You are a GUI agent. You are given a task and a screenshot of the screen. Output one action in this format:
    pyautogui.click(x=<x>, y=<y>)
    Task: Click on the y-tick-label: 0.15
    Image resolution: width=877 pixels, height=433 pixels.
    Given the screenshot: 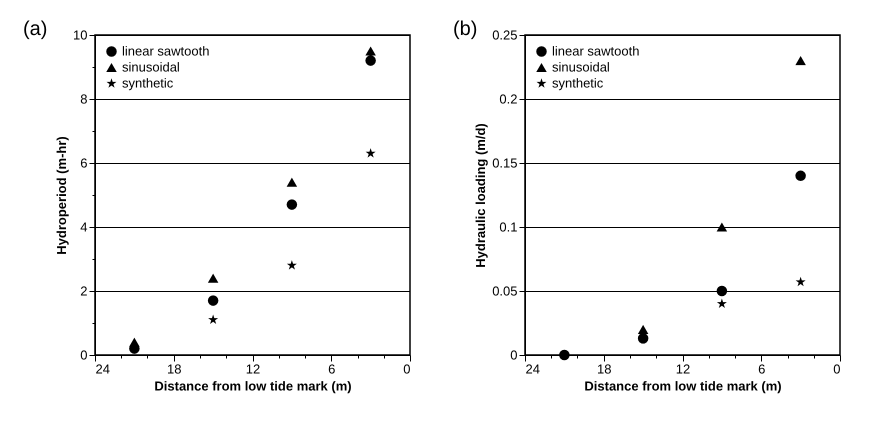 What is the action you would take?
    pyautogui.click(x=505, y=163)
    